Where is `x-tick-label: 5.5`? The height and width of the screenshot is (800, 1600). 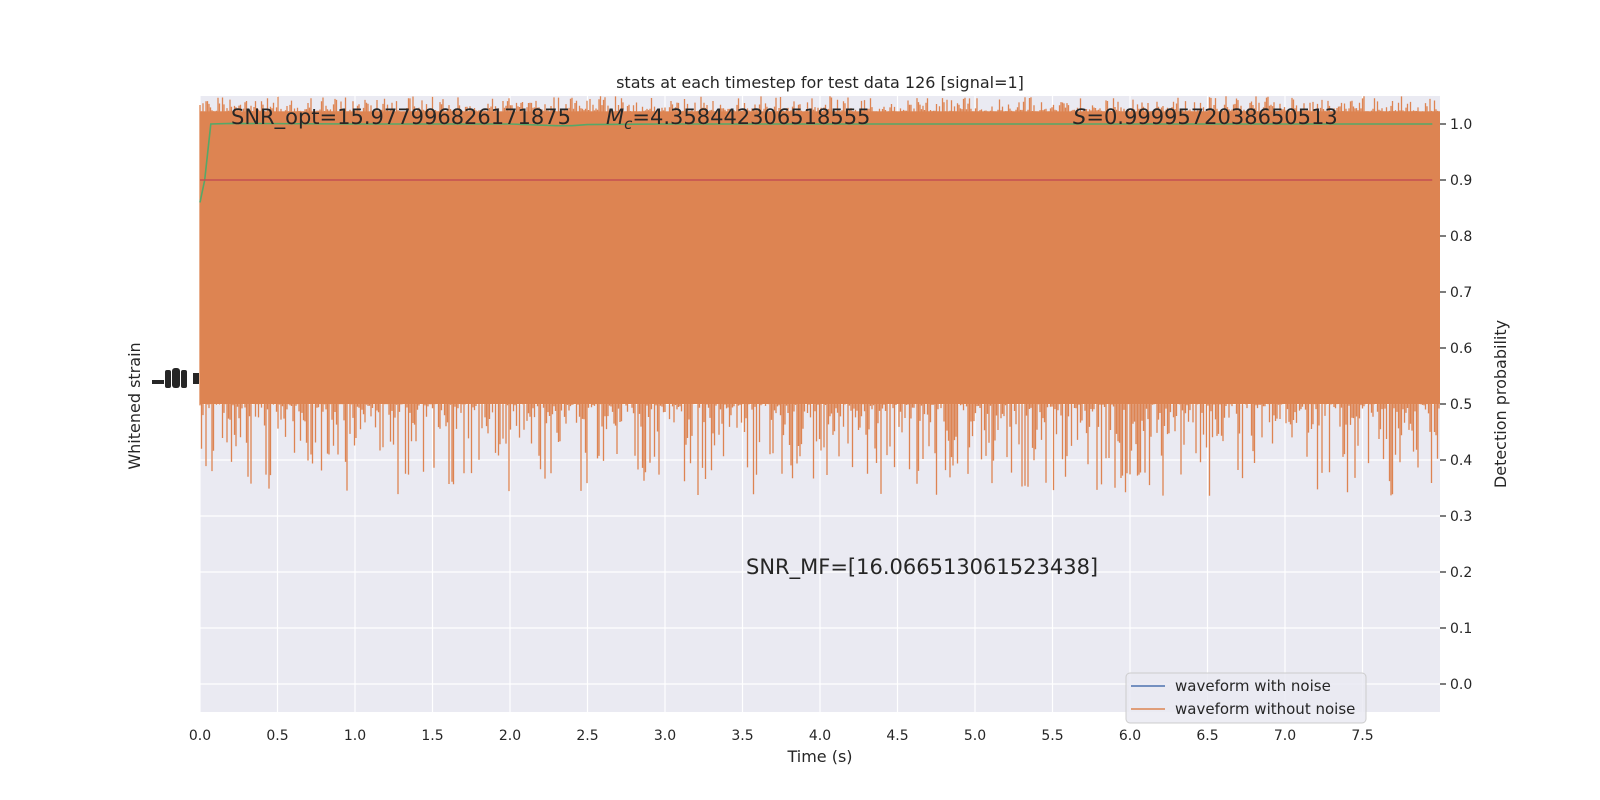
x-tick-label: 5.5 is located at coordinates (1052, 736).